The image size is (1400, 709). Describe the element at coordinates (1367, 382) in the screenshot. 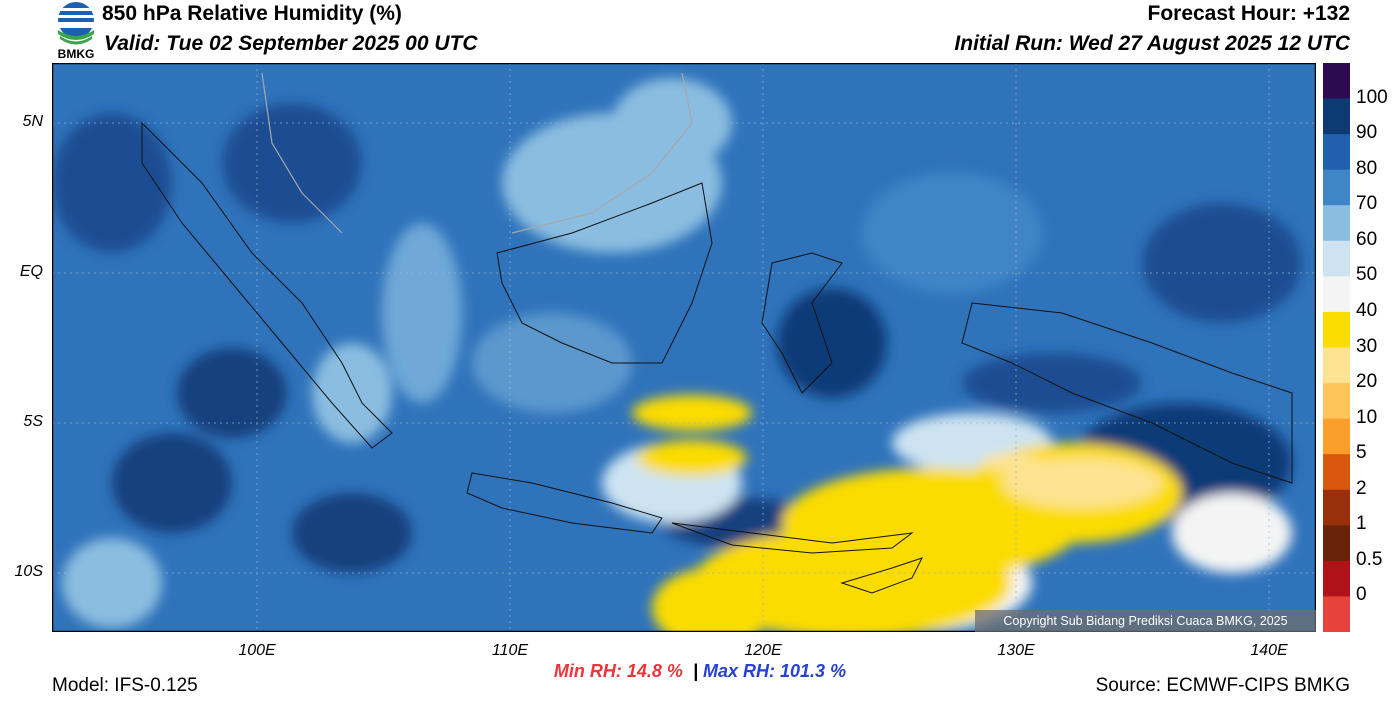

I see `colorbar-label: 20` at that location.